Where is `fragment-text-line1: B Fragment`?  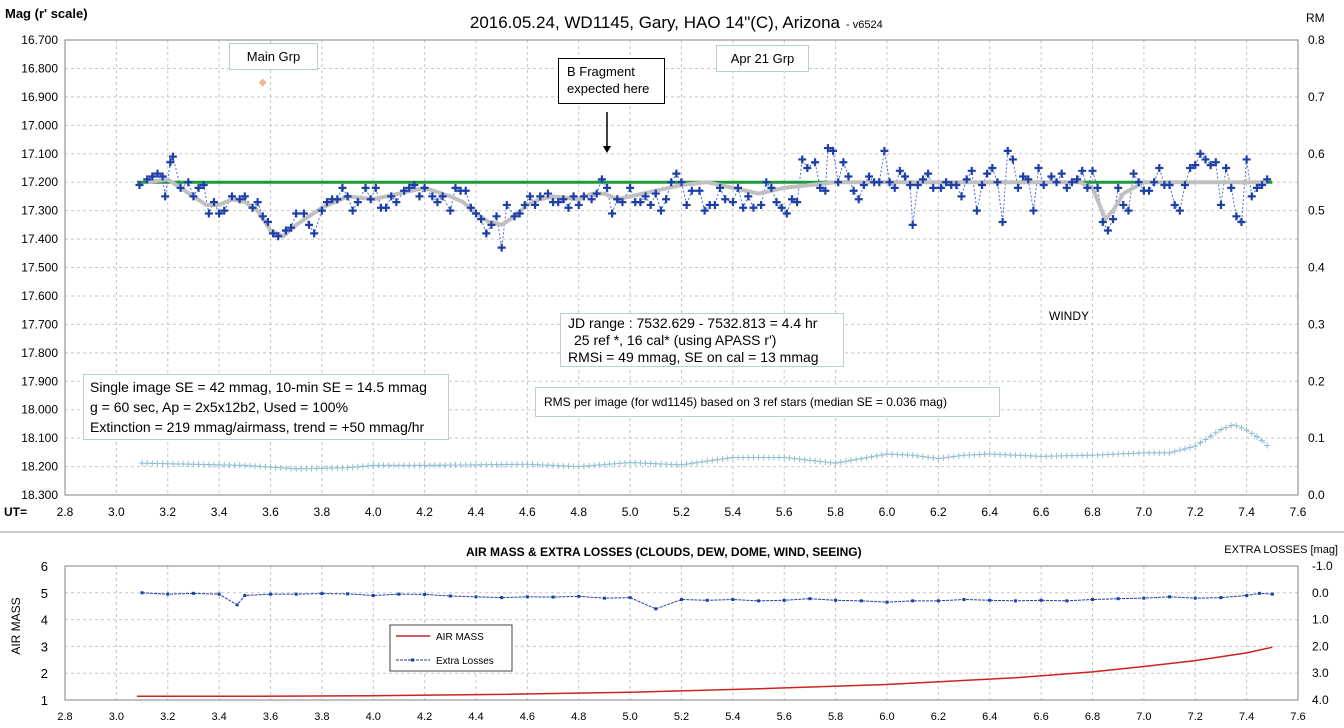 fragment-text-line1: B Fragment is located at coordinates (601, 71).